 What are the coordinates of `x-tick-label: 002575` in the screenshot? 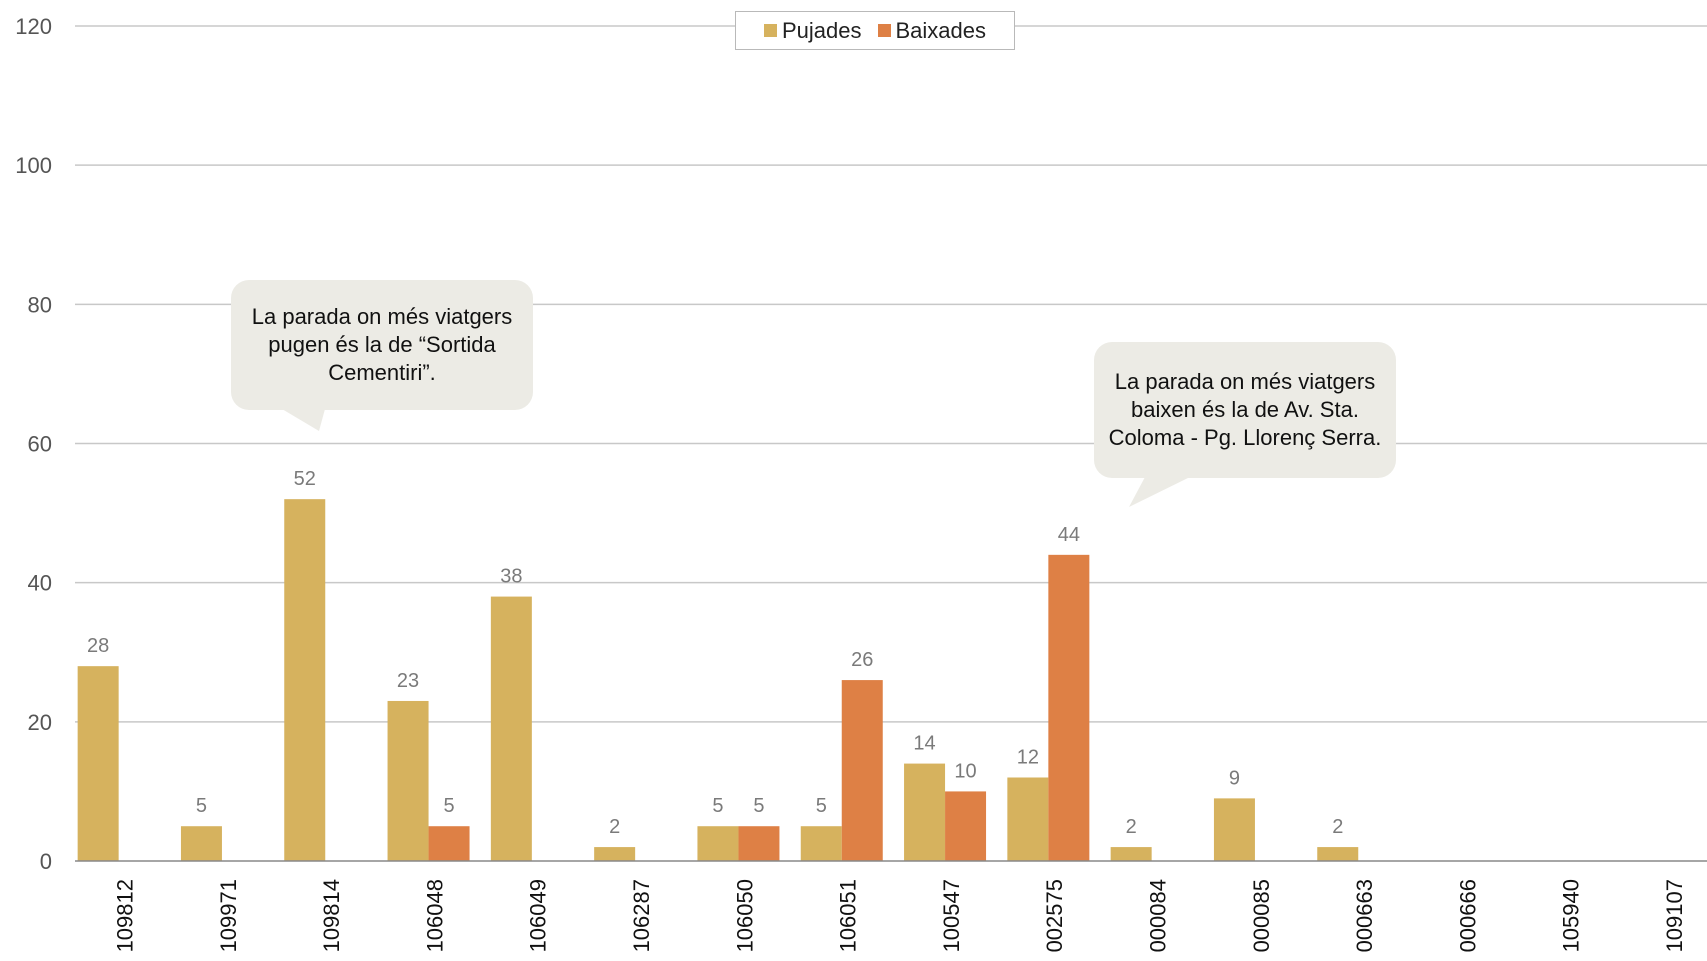 It's located at (1054, 915).